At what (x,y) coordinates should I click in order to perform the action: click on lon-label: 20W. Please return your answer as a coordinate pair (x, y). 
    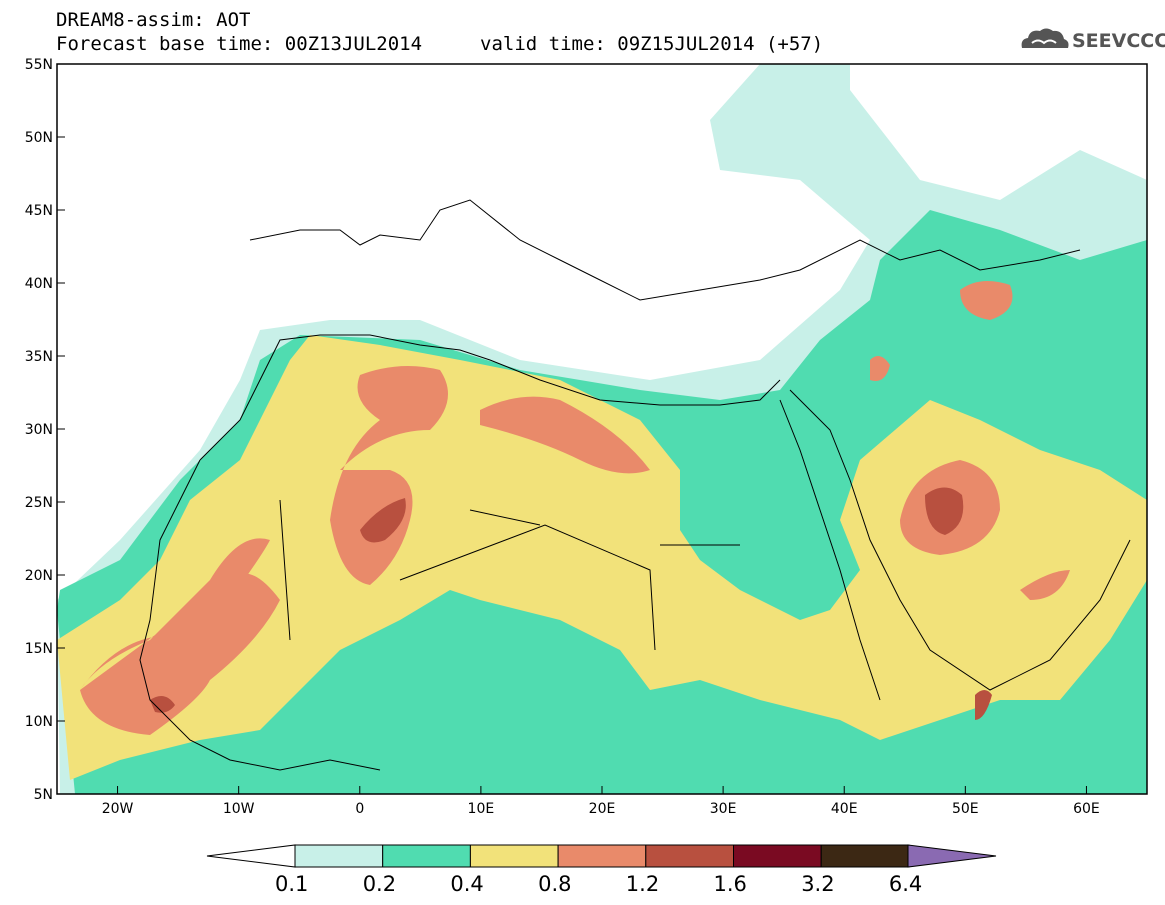
    Looking at the image, I should click on (118, 809).